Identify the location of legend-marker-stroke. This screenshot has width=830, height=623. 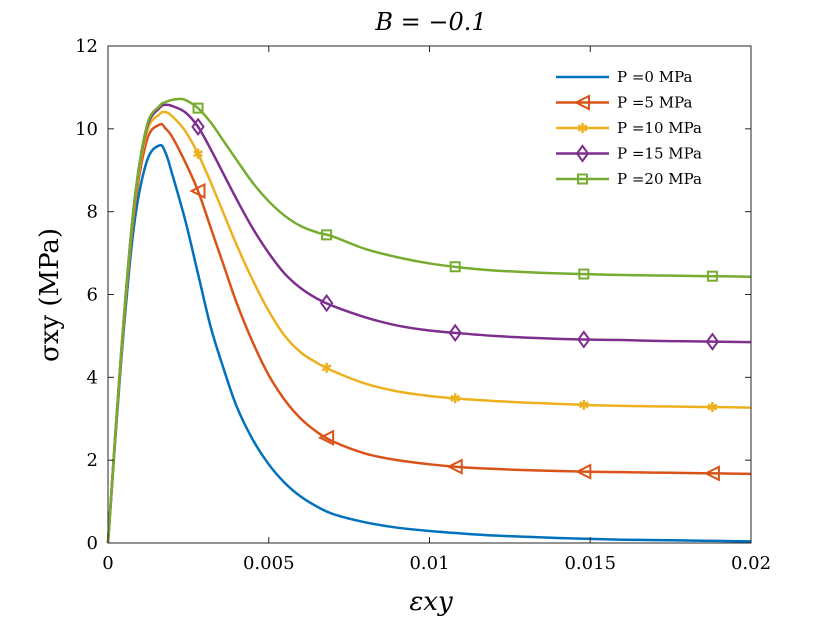
(582, 128).